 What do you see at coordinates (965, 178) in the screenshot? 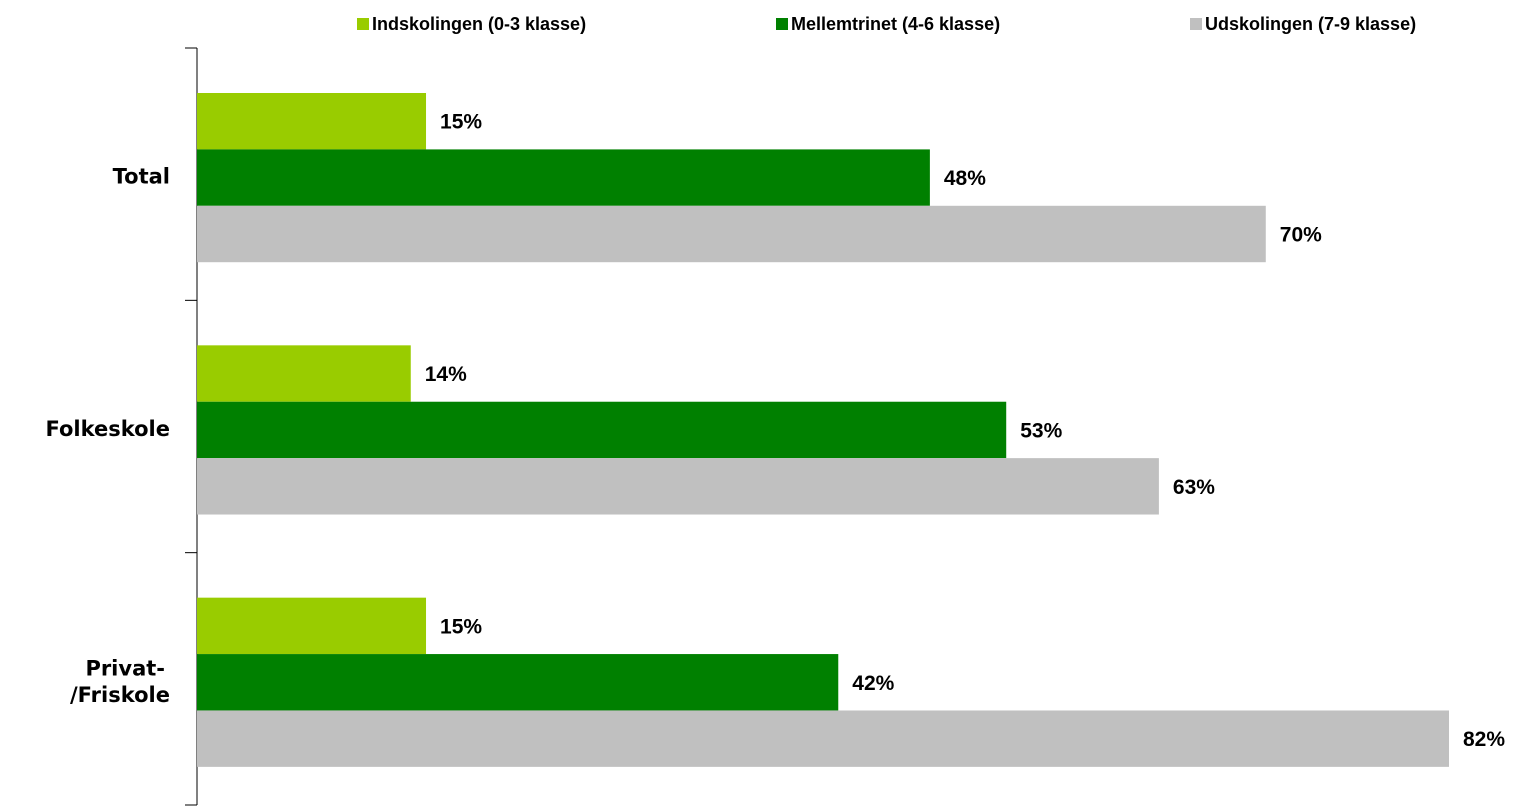
I see `value-label: 48%` at bounding box center [965, 178].